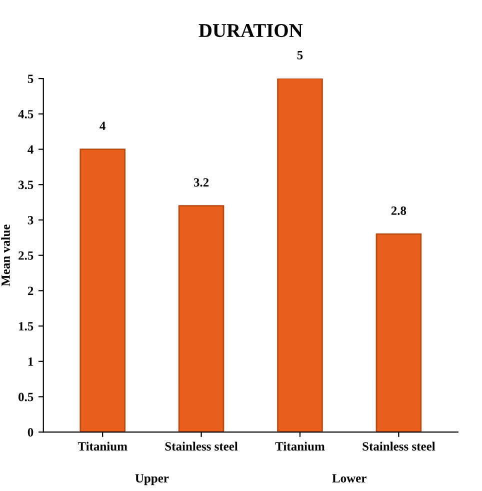  What do you see at coordinates (398, 210) in the screenshot?
I see `data-label: 2.8` at bounding box center [398, 210].